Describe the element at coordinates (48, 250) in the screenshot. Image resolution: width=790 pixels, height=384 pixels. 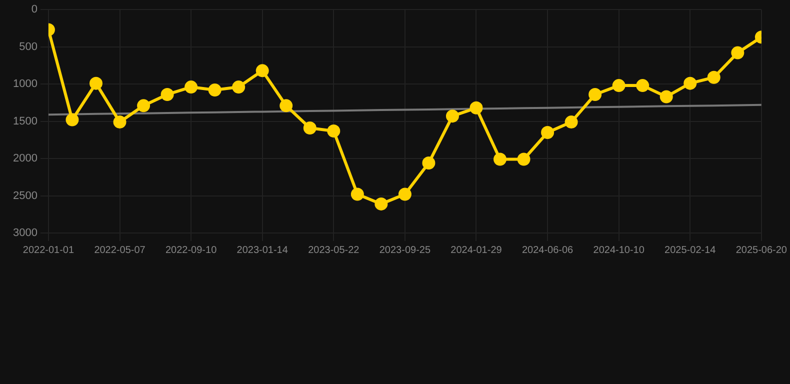
I see `x-tick-label: 2022-01-01` at that location.